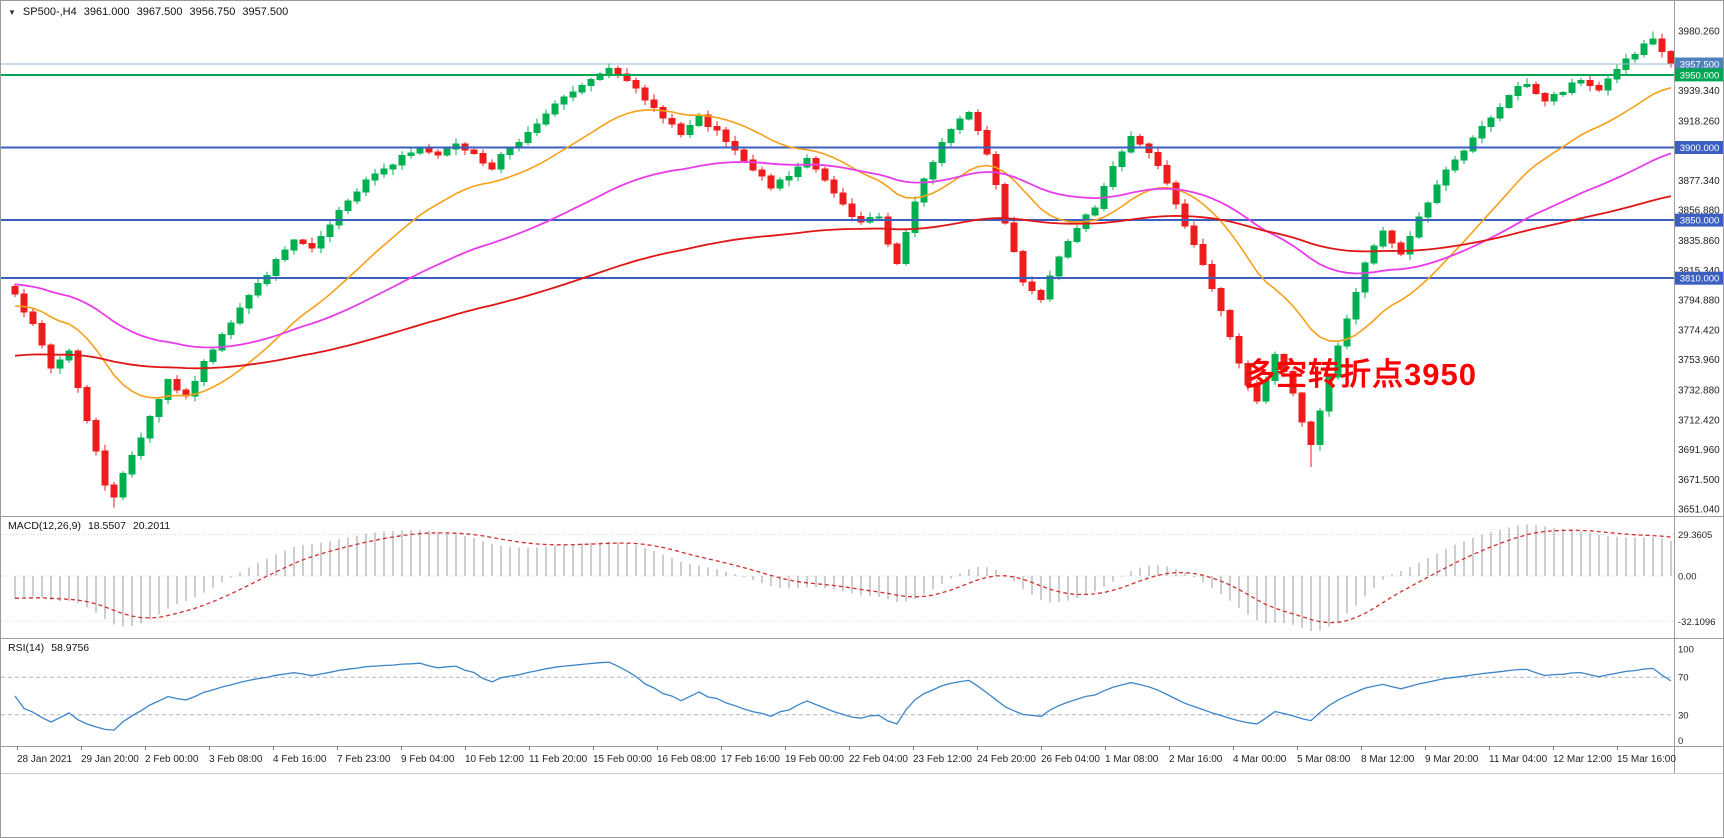 This screenshot has width=1724, height=838. Describe the element at coordinates (1699, 330) in the screenshot. I see `price-tick-label: 3774.420` at that location.